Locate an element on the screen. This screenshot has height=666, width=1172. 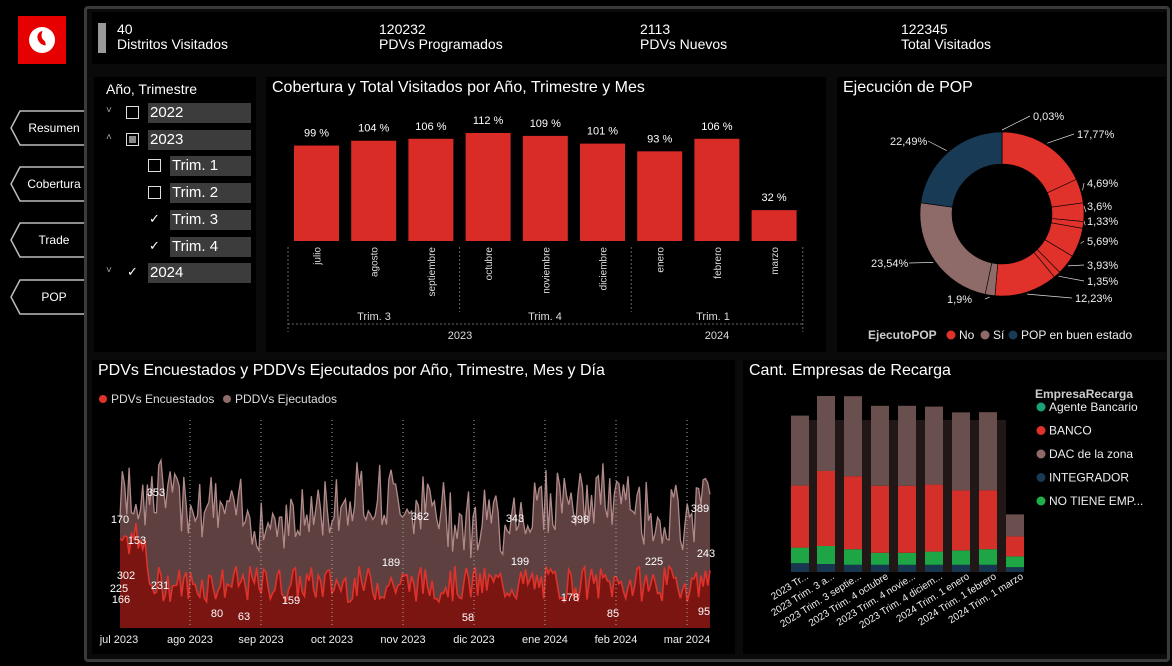
nav-resumen-button: Resumen is located at coordinates (48, 128).